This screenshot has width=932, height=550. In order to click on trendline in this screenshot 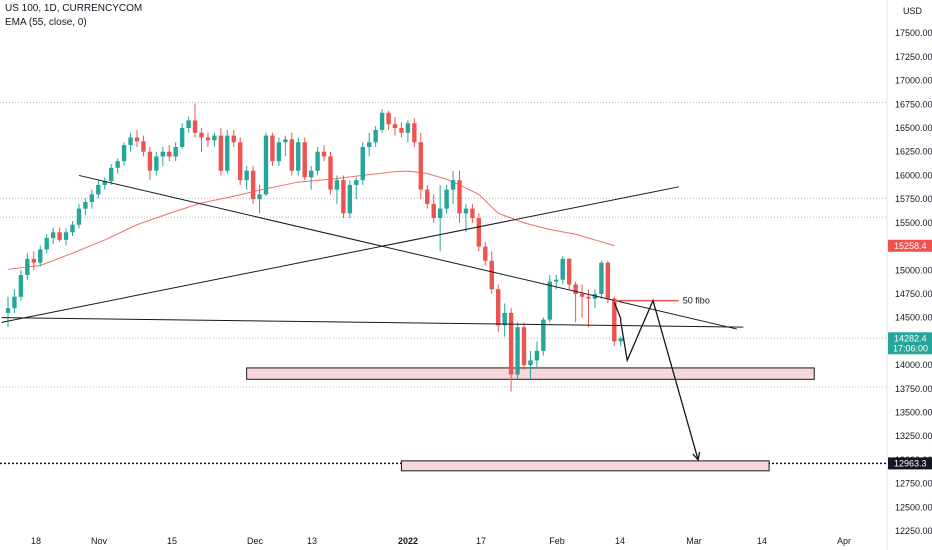, I will do `click(372, 322)`.